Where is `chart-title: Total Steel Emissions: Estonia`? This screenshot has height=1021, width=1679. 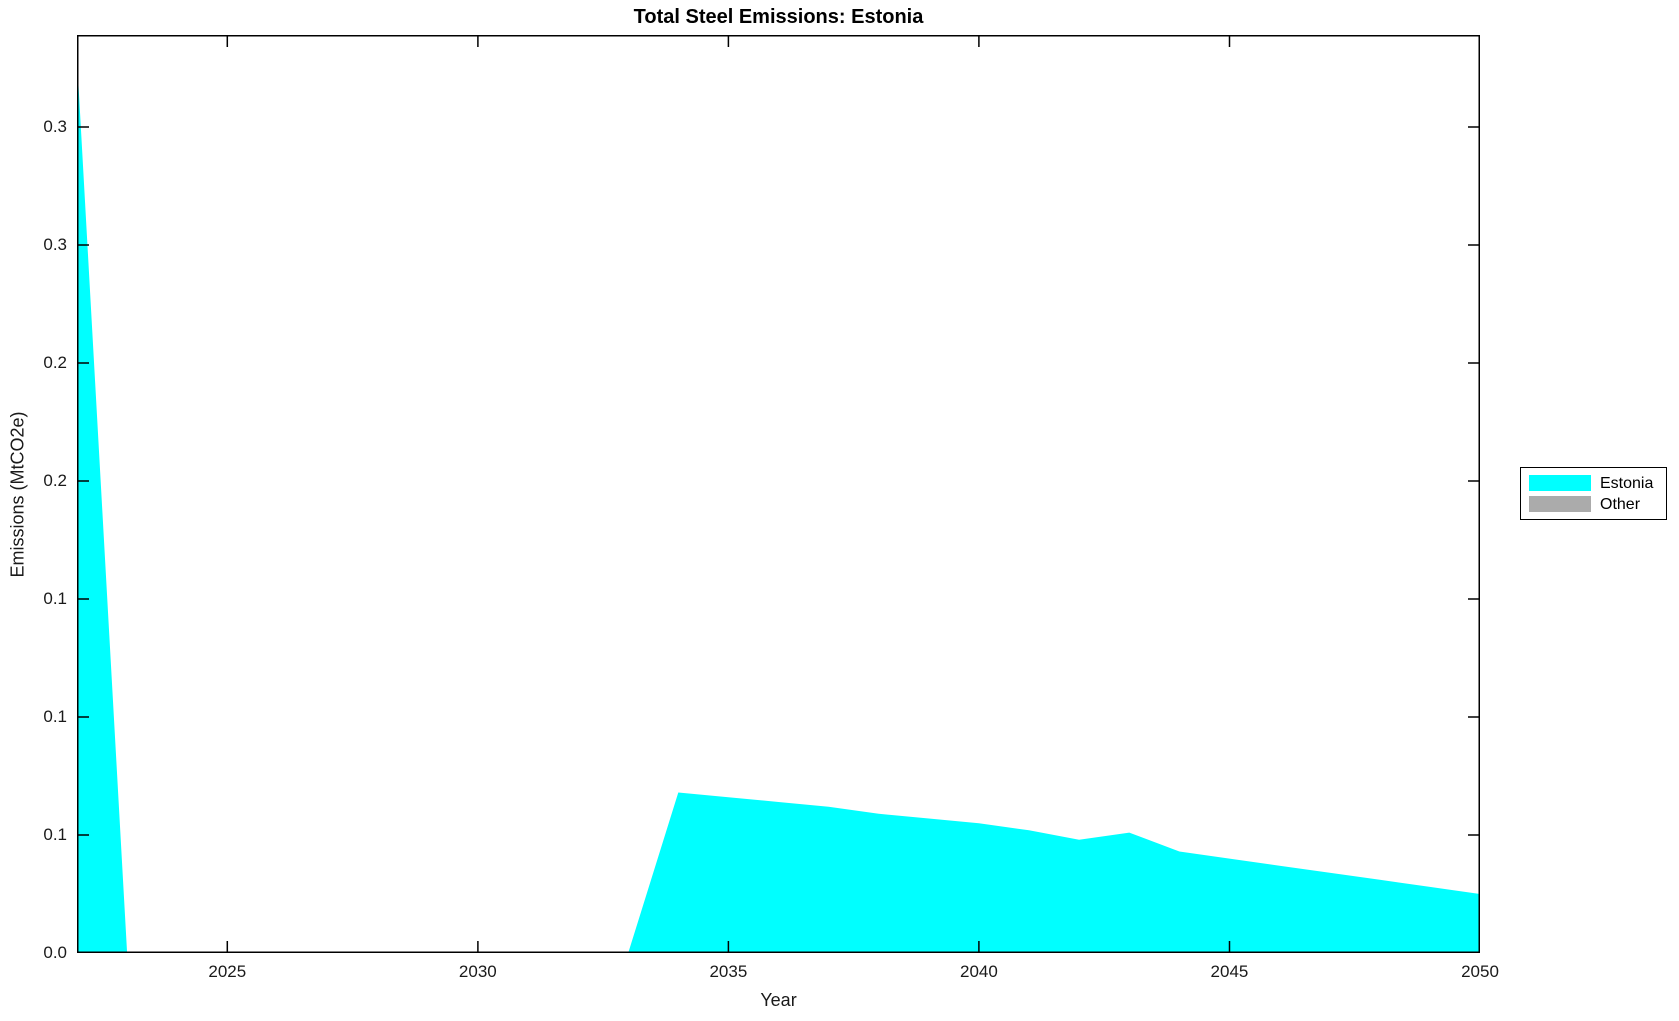
chart-title: Total Steel Emissions: Estonia is located at coordinates (778, 17).